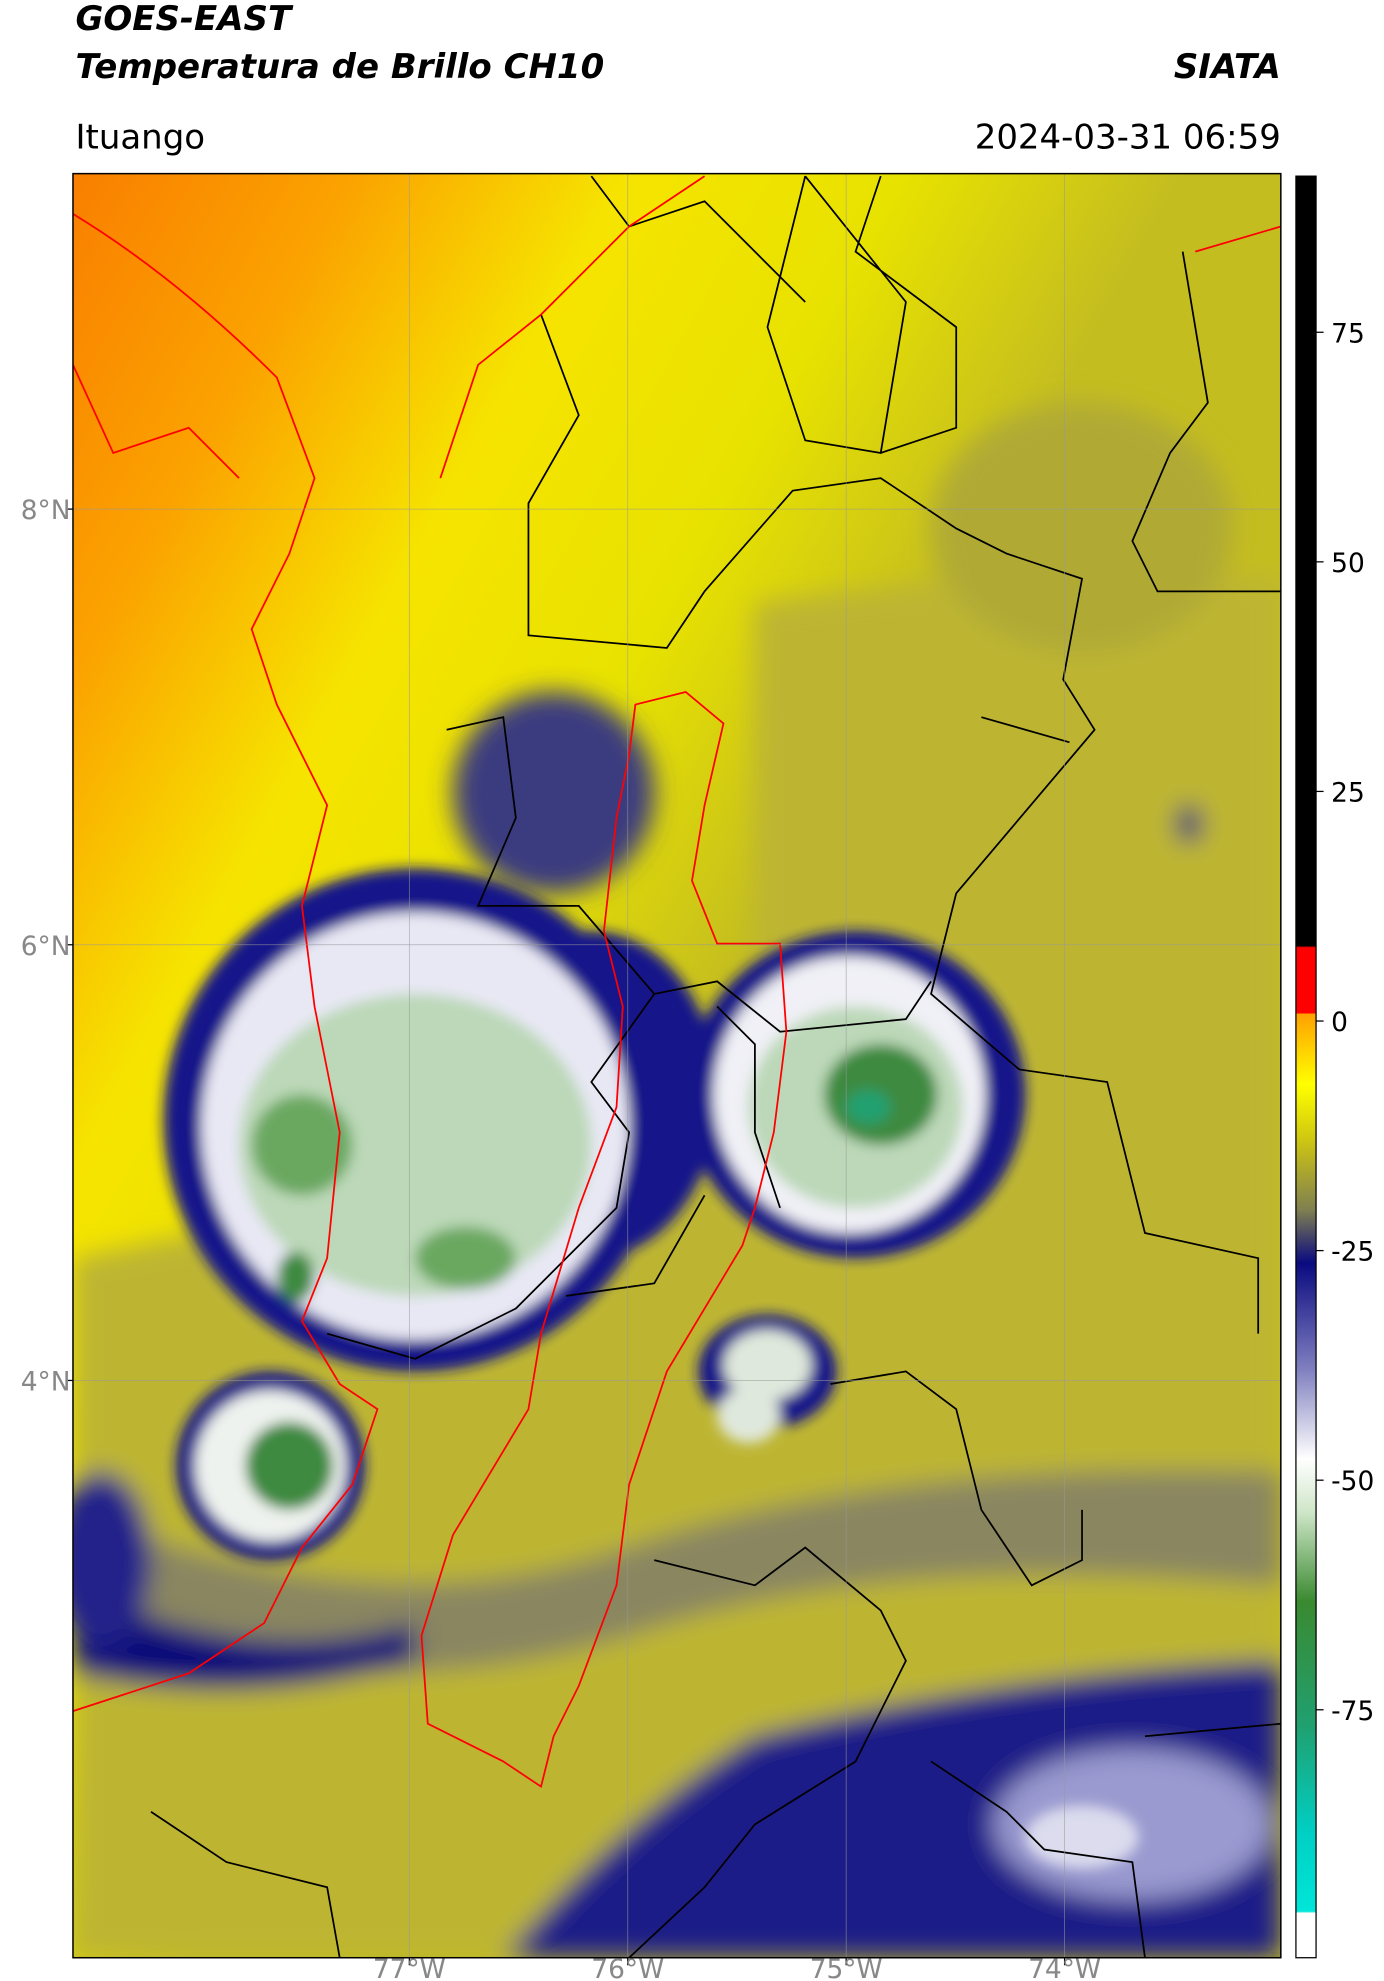 The height and width of the screenshot is (1981, 1384). Describe the element at coordinates (339, 67) in the screenshot. I see `title-line2: Temperatura de Brillo CH10` at that location.